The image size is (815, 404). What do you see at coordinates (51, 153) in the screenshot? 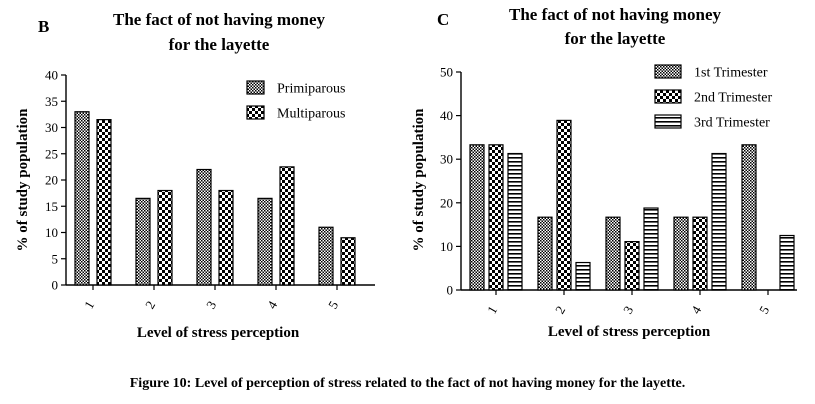
I see `y-tick-label: 25` at bounding box center [51, 153].